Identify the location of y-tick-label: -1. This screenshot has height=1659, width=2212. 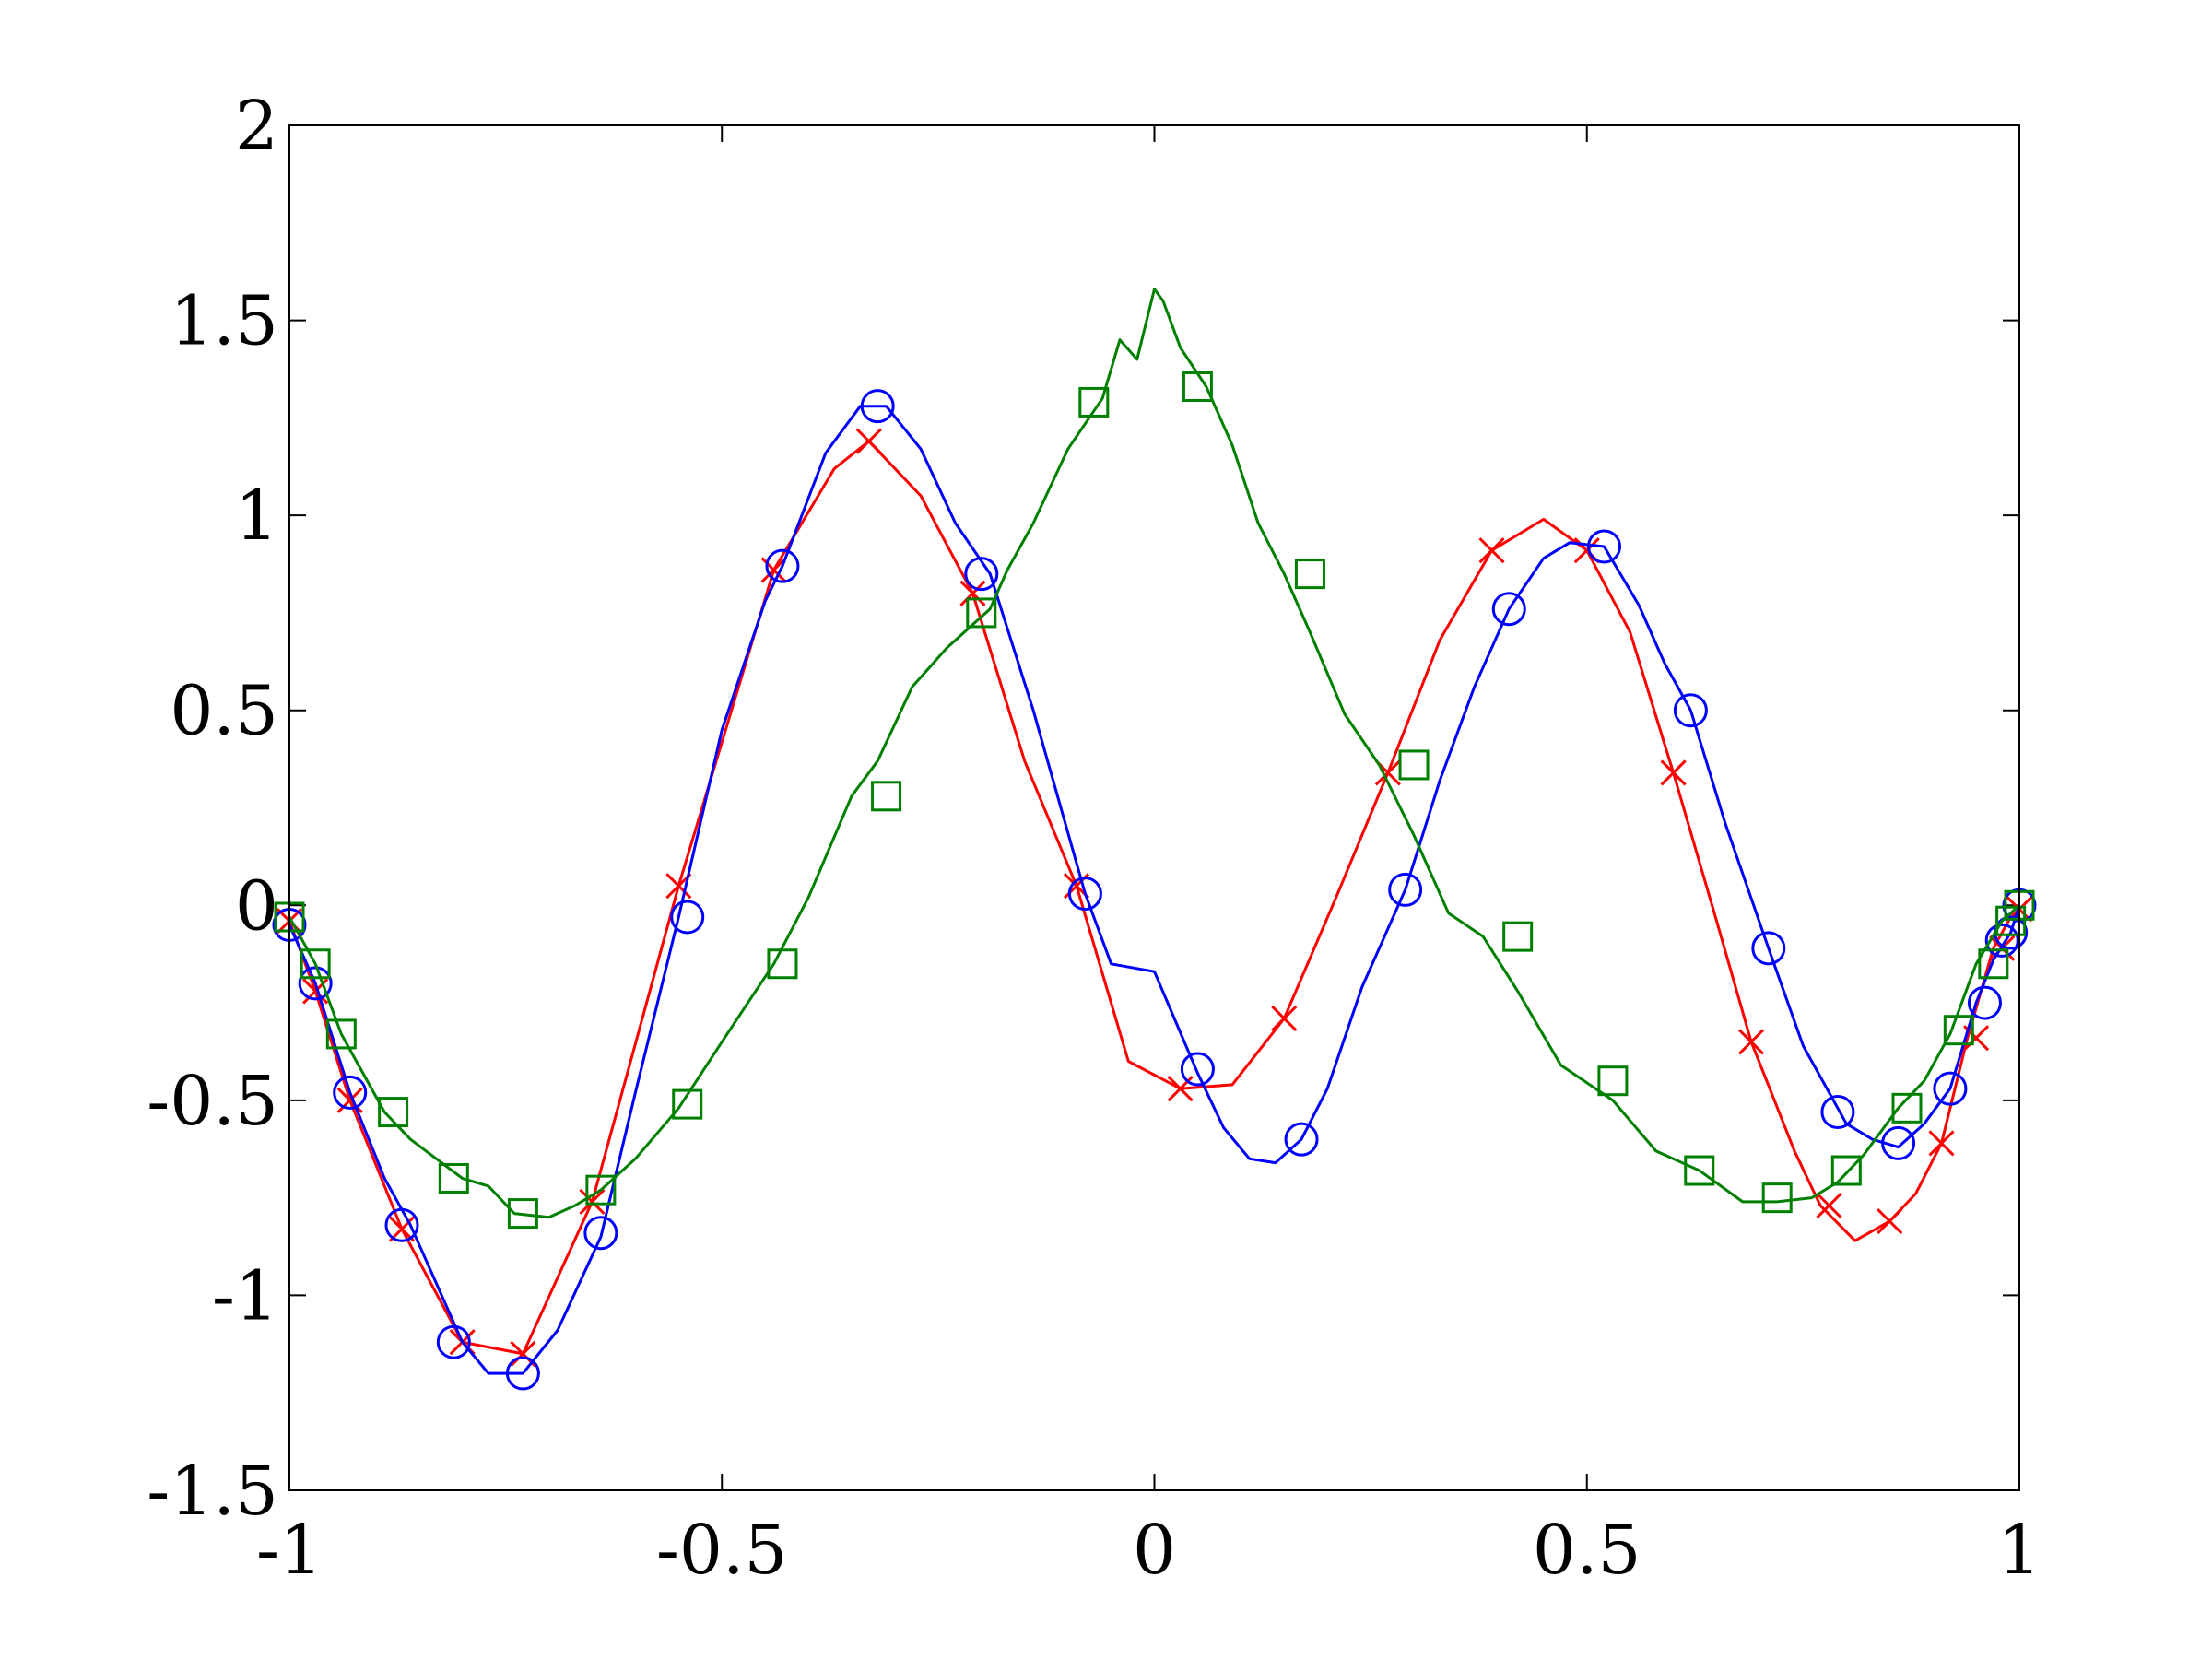
(245, 1295).